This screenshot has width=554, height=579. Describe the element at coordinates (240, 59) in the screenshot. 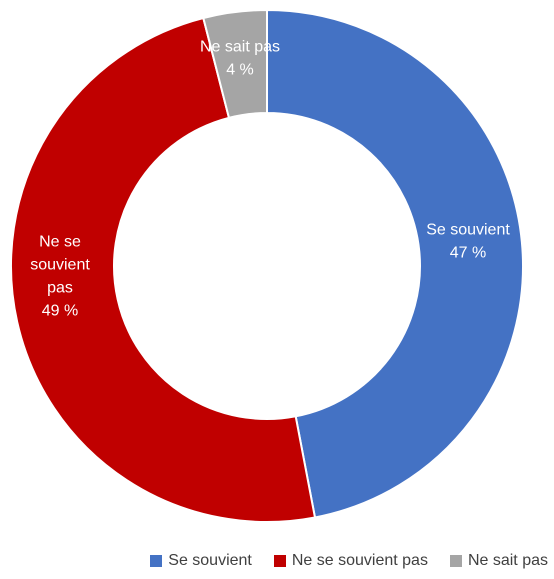

I see `slice-label-ne-sait-pas: Ne sait pas 4 %` at that location.